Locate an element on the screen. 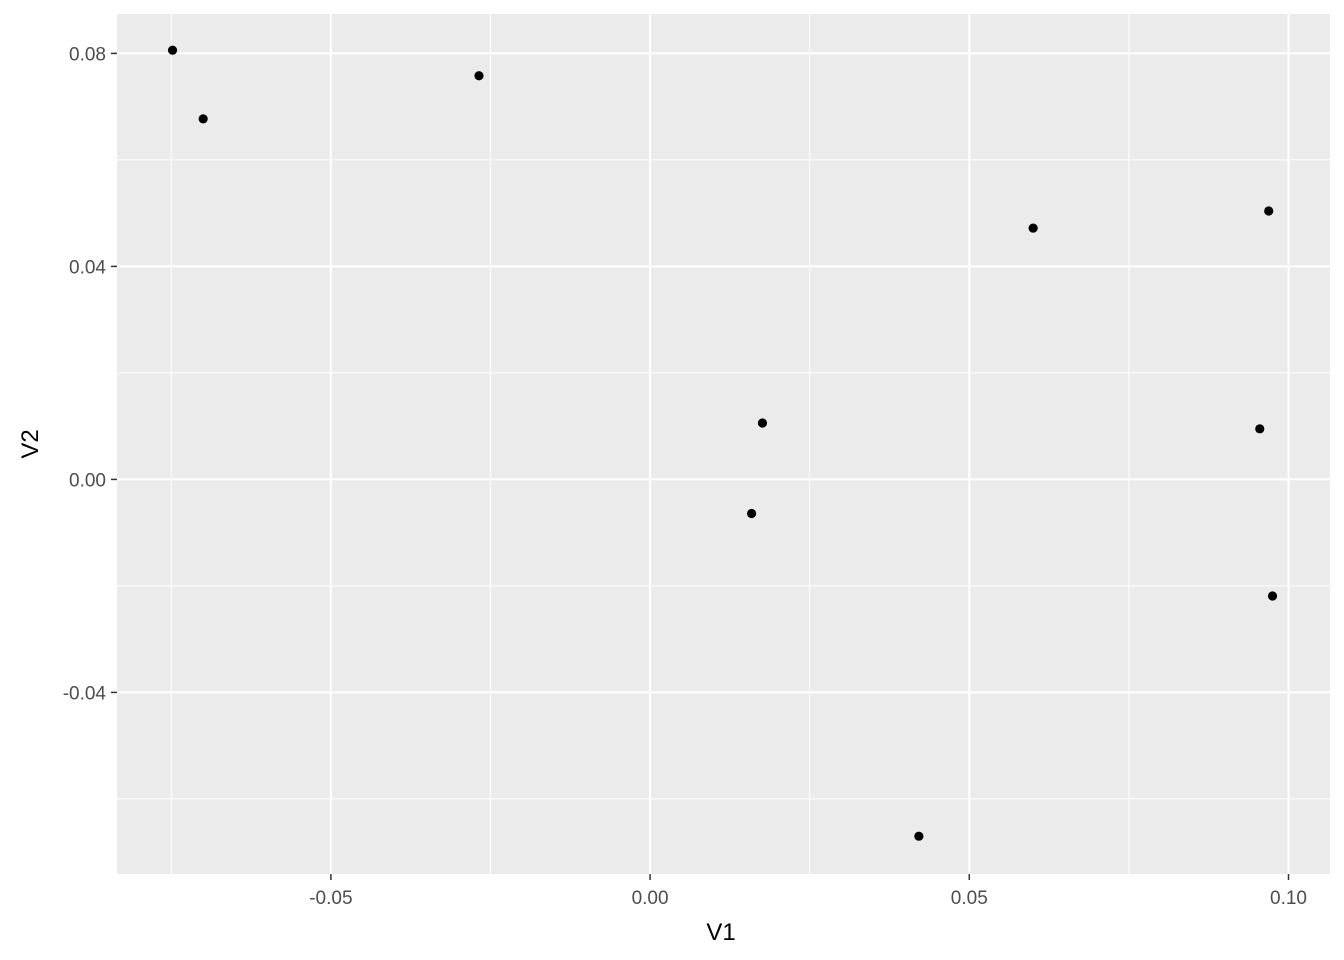 This screenshot has height=960, width=1344. x-tick-label: 0.10 is located at coordinates (1288, 898).